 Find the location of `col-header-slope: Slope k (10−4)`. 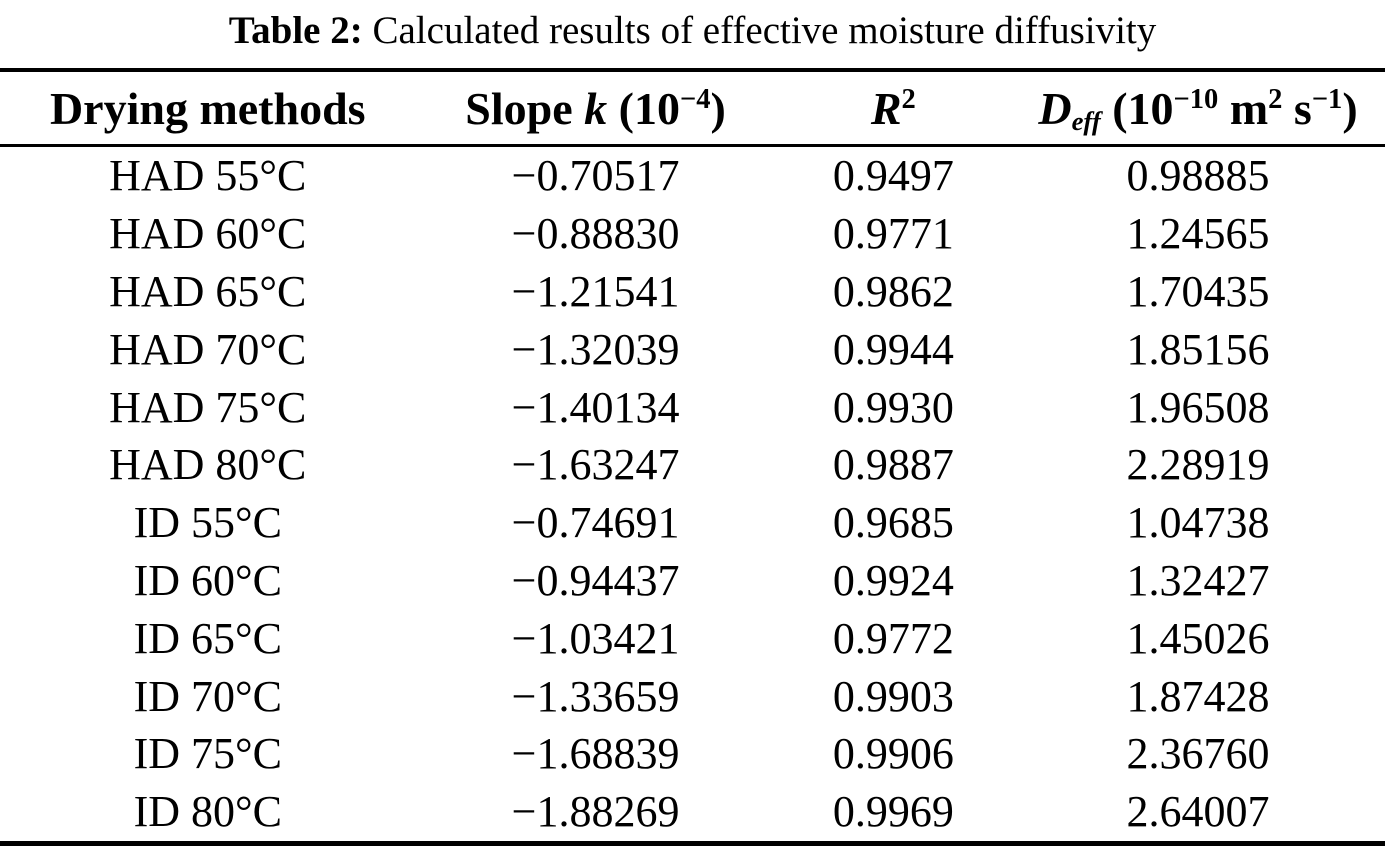

col-header-slope: Slope k (10−4) is located at coordinates (595, 108).